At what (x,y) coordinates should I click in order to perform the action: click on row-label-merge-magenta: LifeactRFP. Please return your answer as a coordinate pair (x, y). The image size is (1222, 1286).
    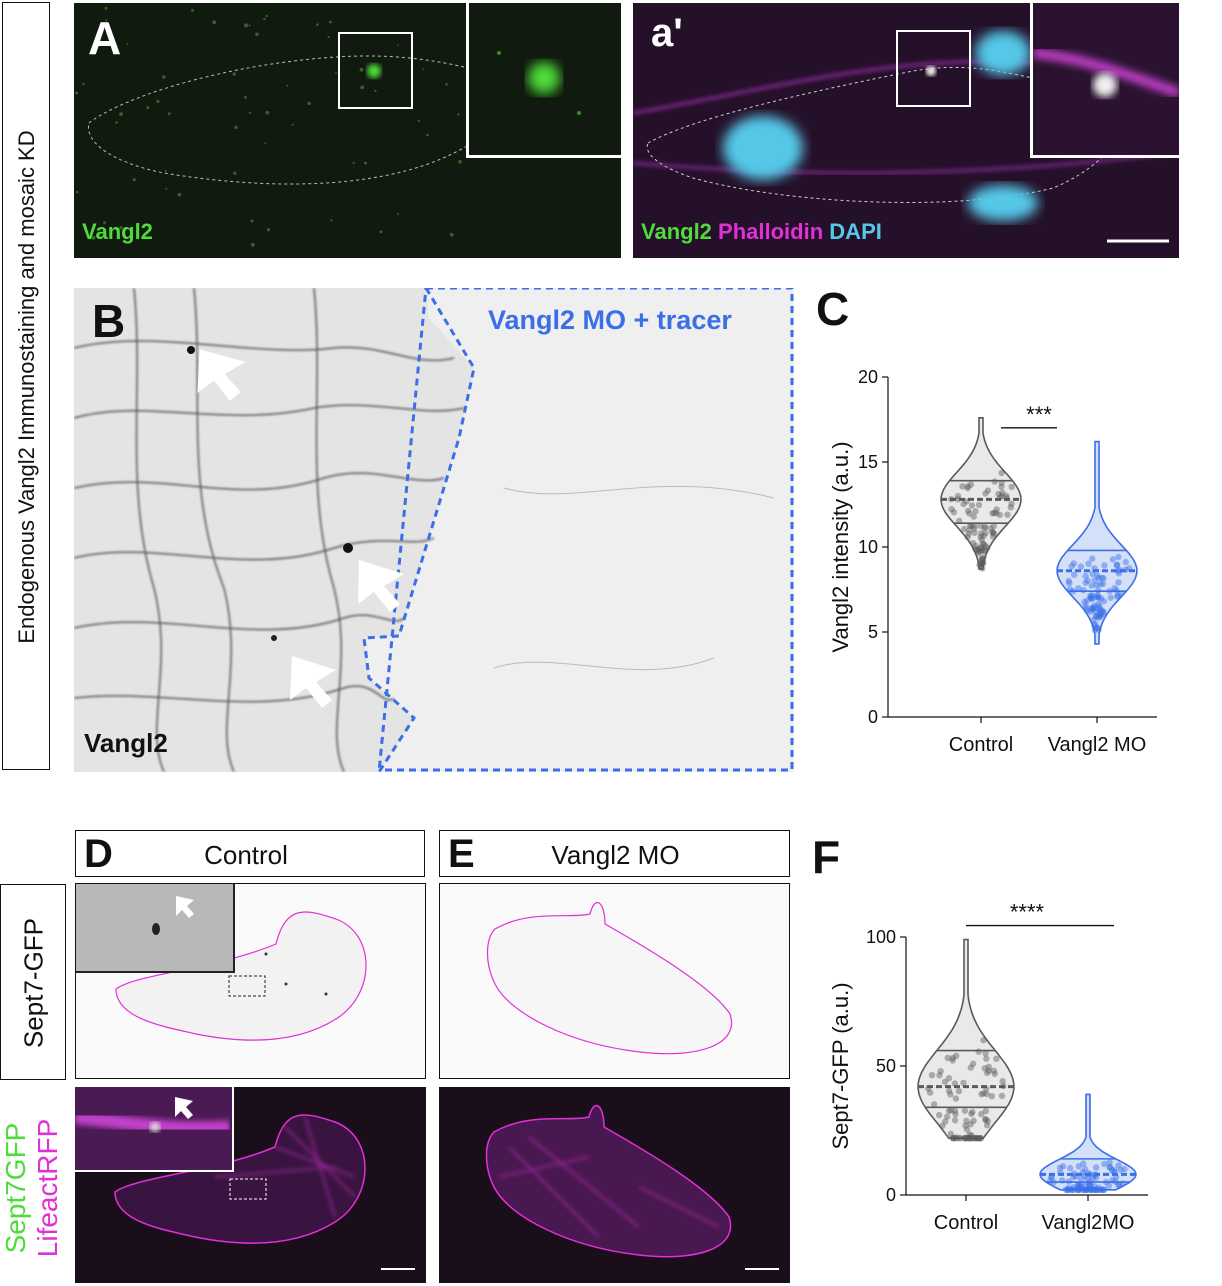
    Looking at the image, I should click on (47, 1188).